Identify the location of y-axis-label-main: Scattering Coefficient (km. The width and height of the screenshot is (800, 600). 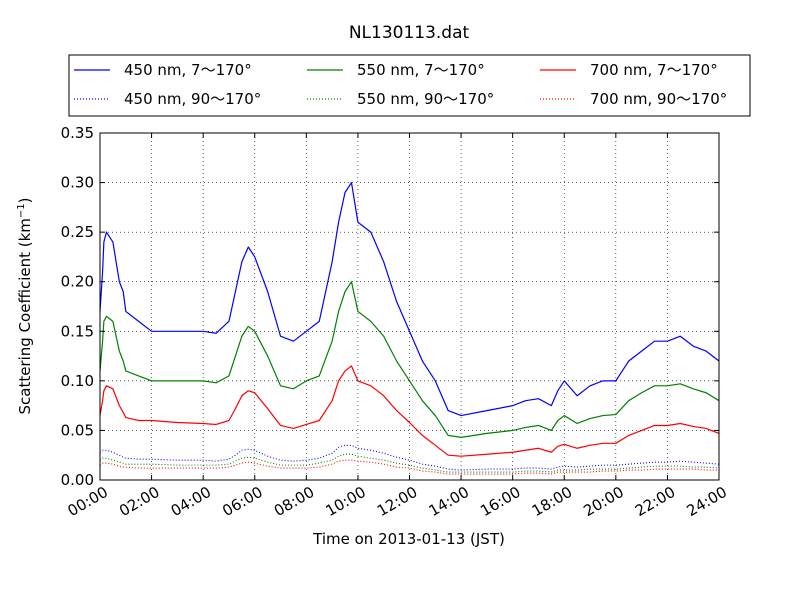
(25, 316).